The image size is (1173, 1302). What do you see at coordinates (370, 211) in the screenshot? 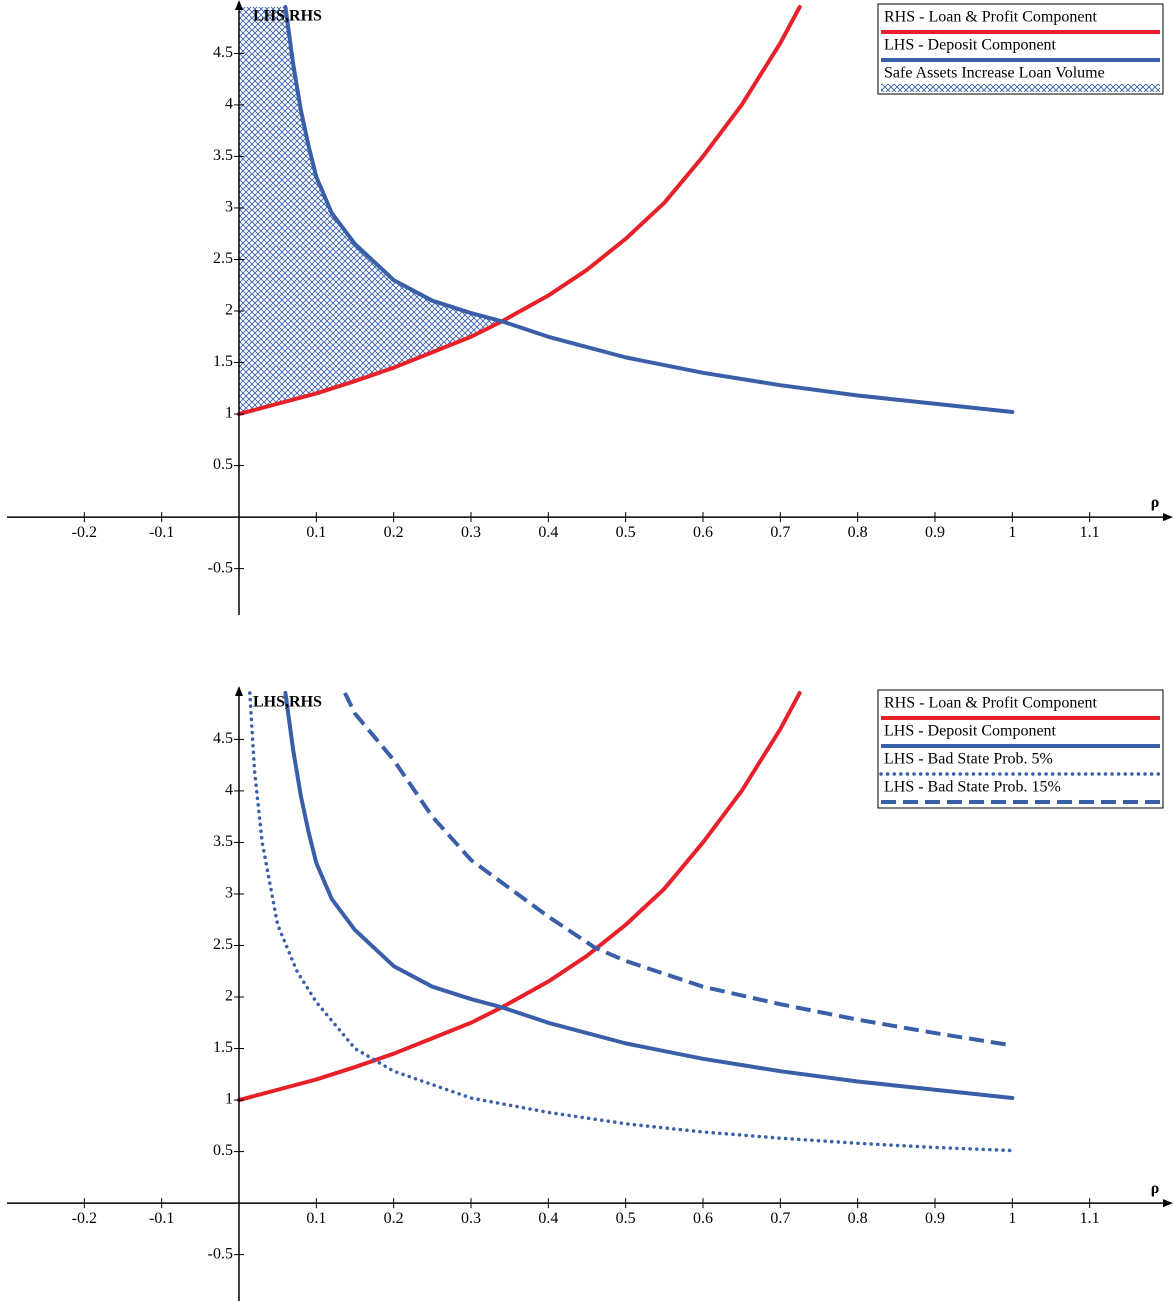
I see `shaded-area` at bounding box center [370, 211].